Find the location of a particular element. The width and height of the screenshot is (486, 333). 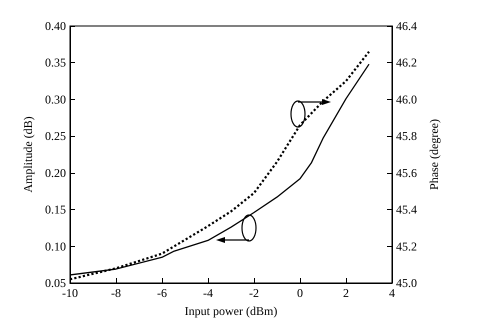

y2-tick-label: 45.2 is located at coordinates (406, 246).